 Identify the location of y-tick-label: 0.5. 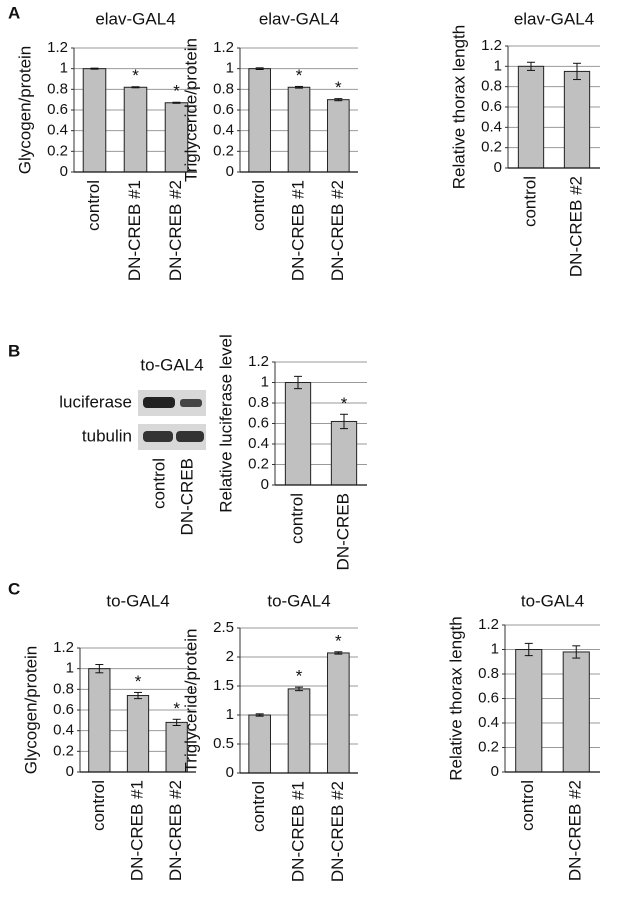
(223, 743).